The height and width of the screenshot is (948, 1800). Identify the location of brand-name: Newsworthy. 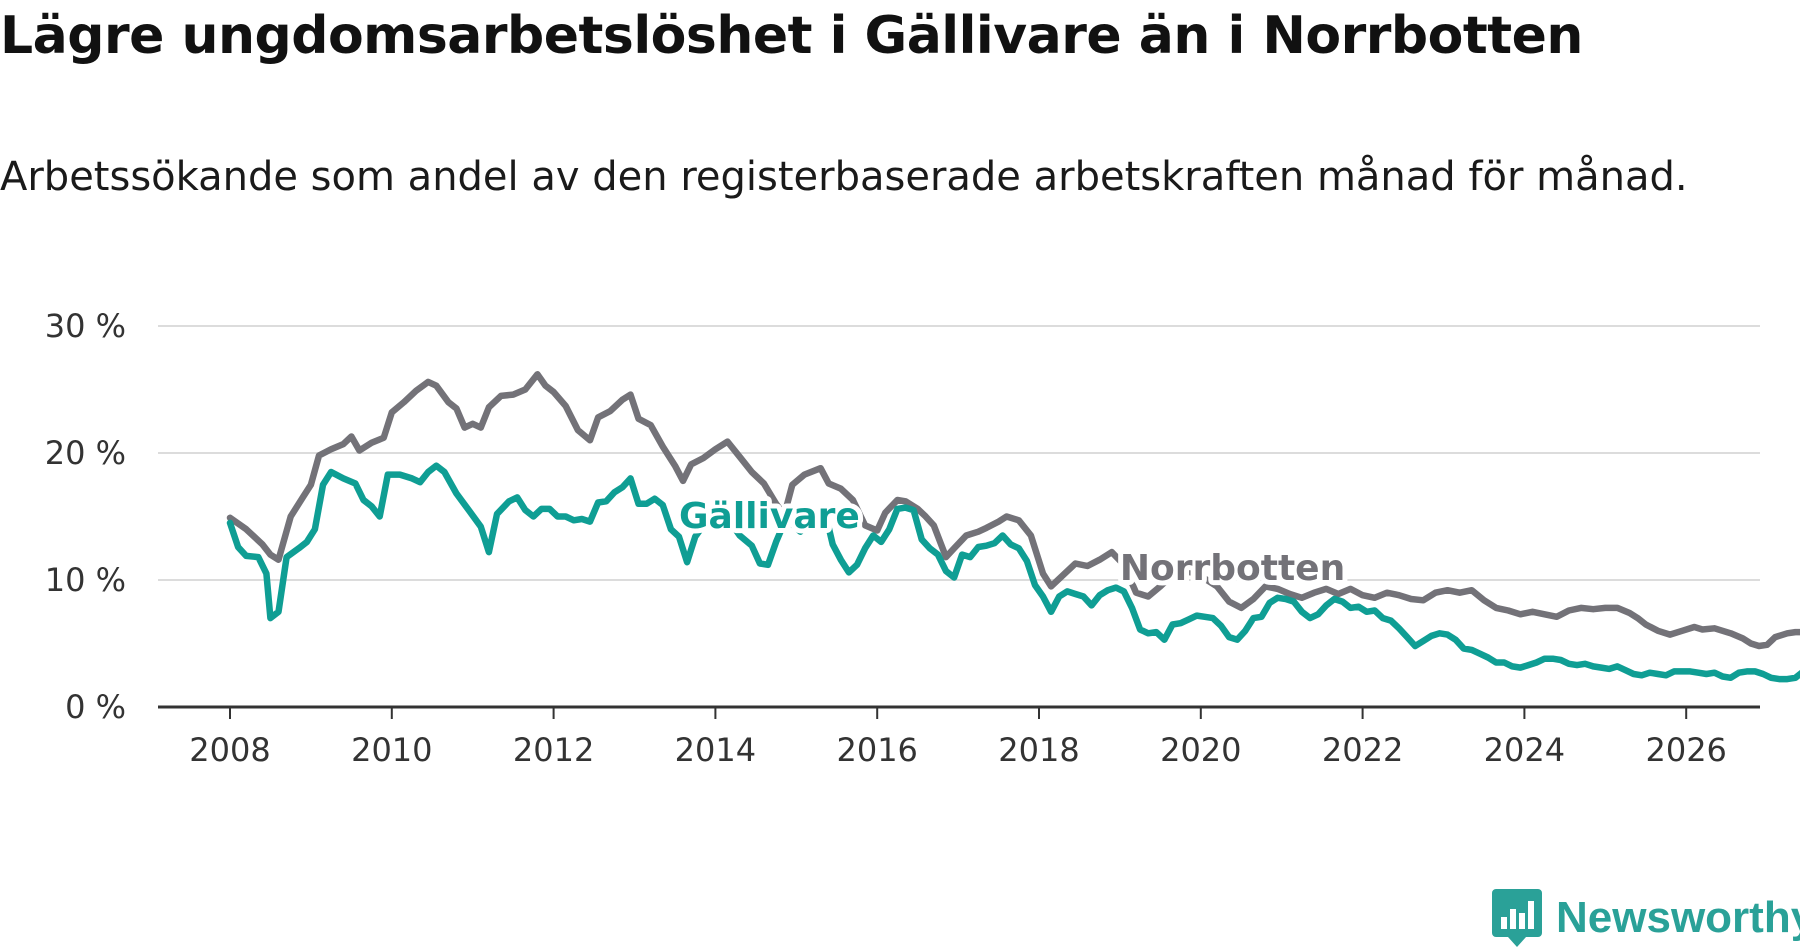
(1678, 917).